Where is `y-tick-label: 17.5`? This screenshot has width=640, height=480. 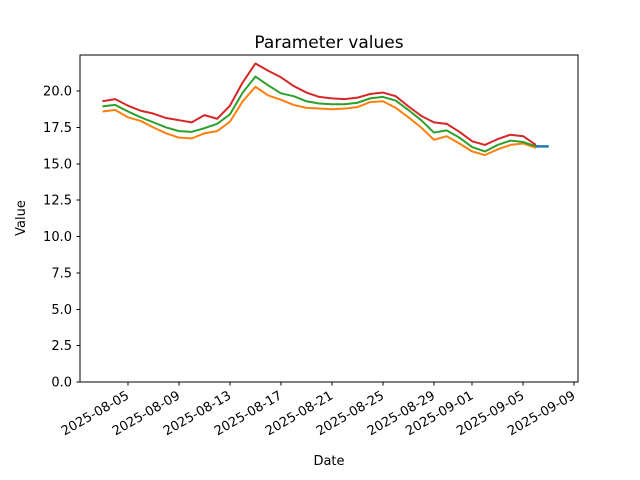 y-tick-label: 17.5 is located at coordinates (57, 128).